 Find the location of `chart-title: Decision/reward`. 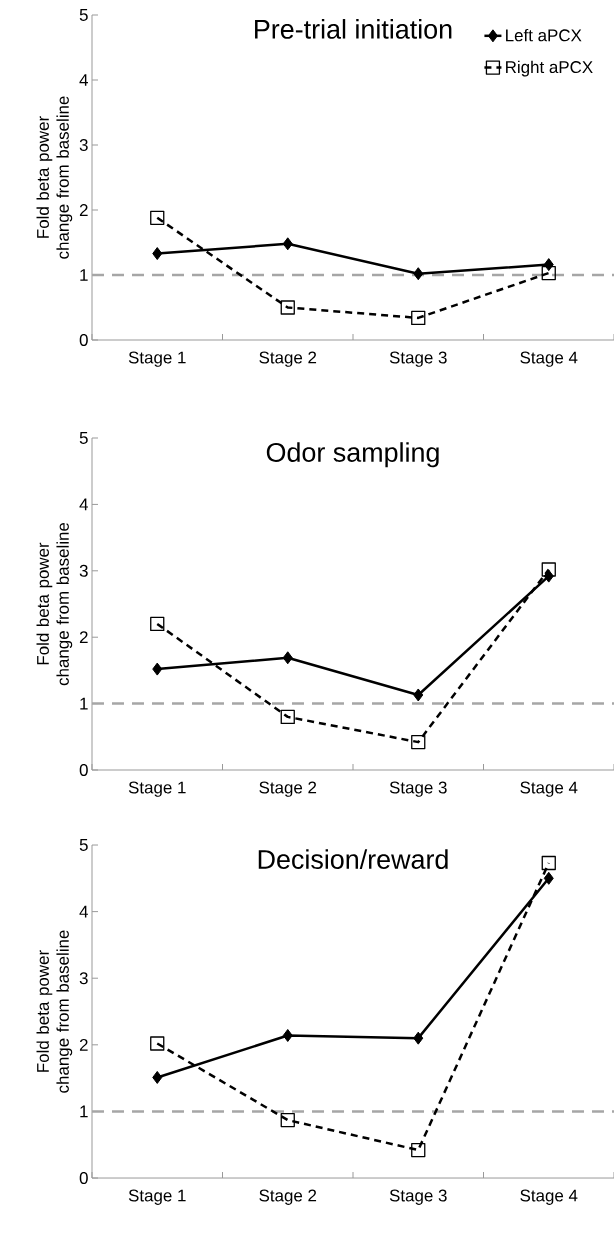

chart-title: Decision/reward is located at coordinates (353, 859).